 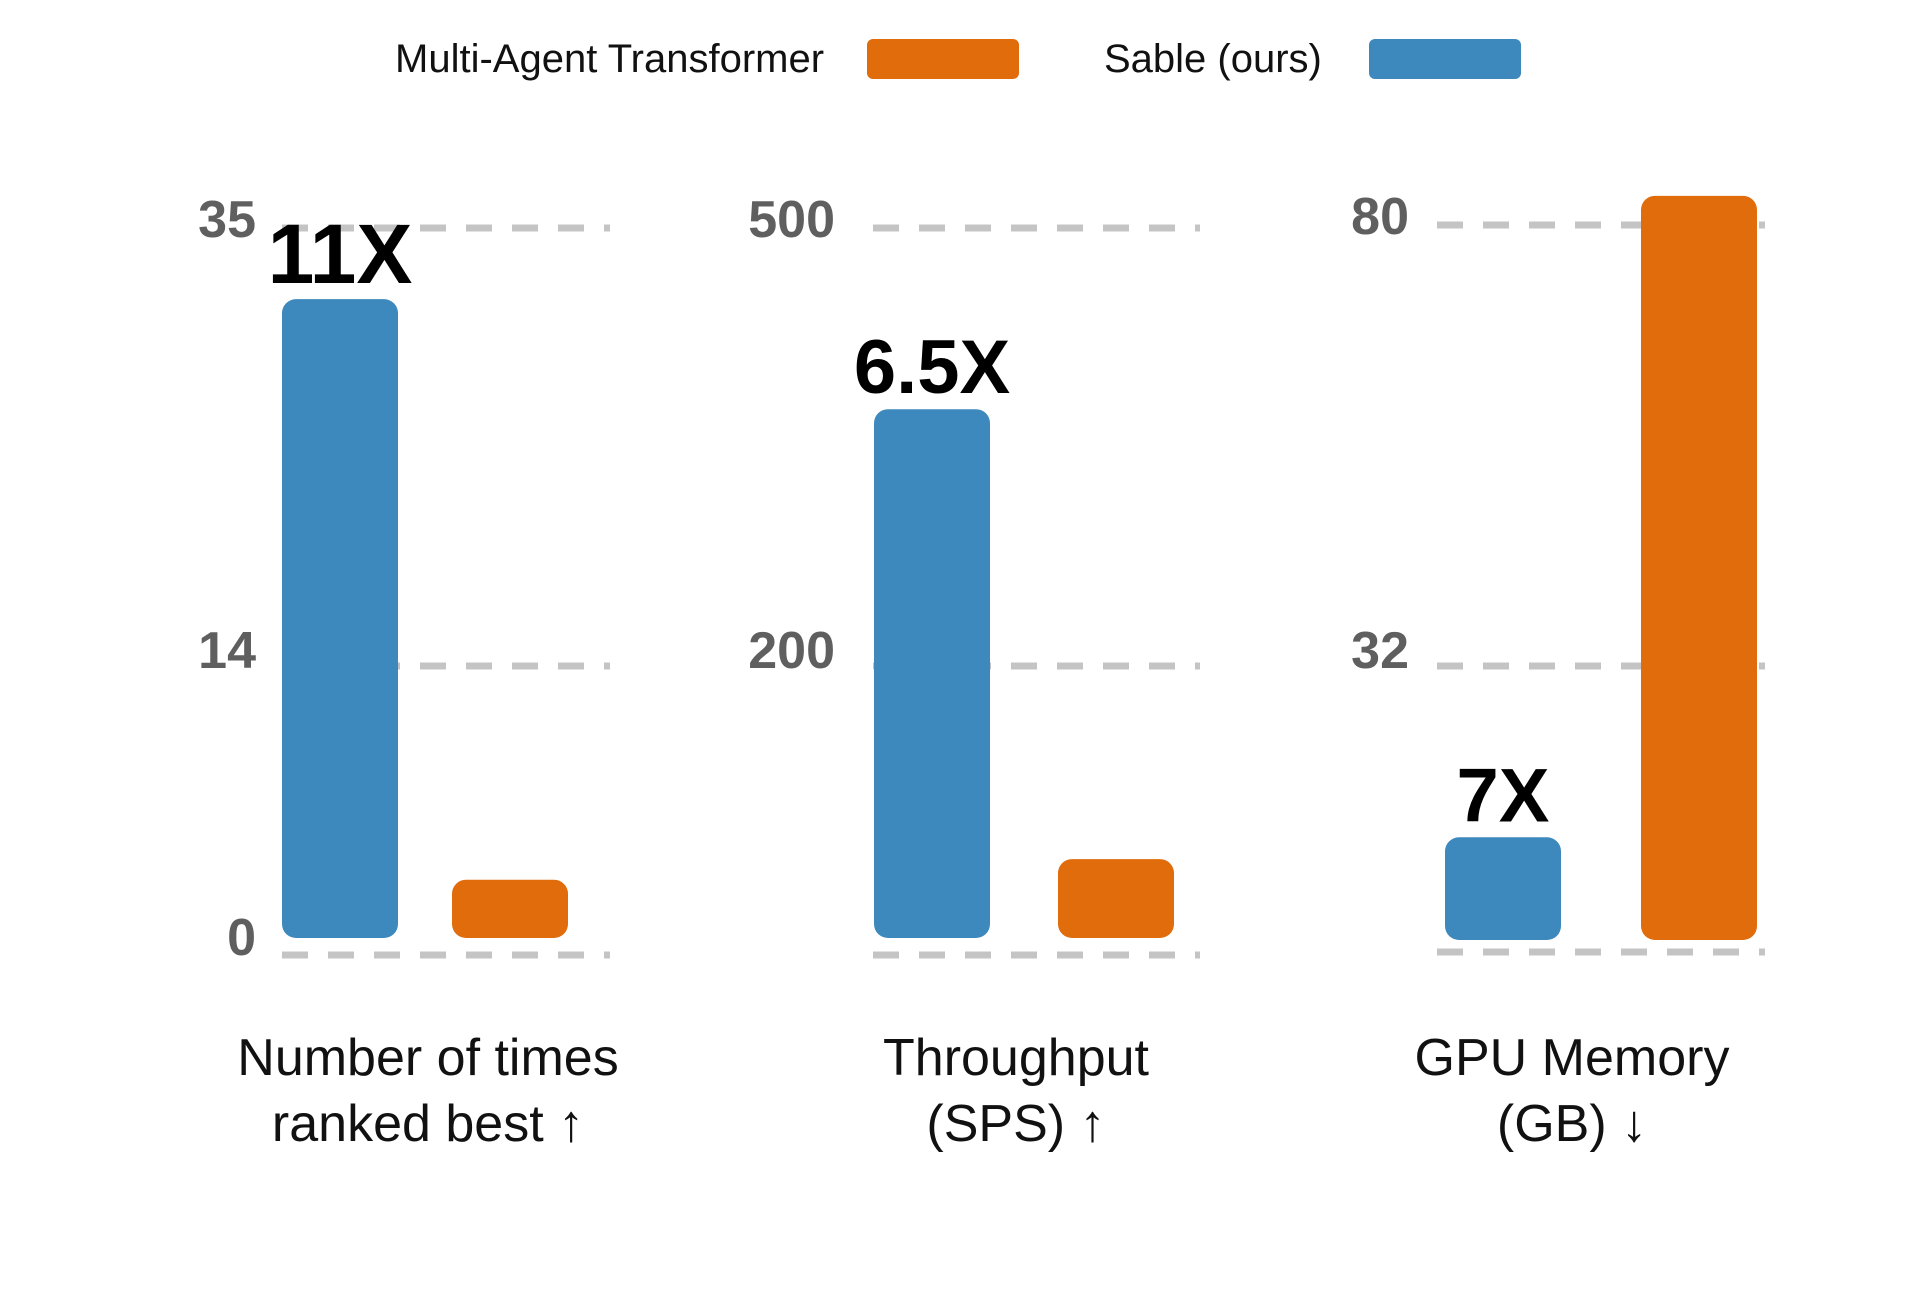 What do you see at coordinates (1016, 1058) in the screenshot?
I see `axis-title-throughput-line-1: Throughput` at bounding box center [1016, 1058].